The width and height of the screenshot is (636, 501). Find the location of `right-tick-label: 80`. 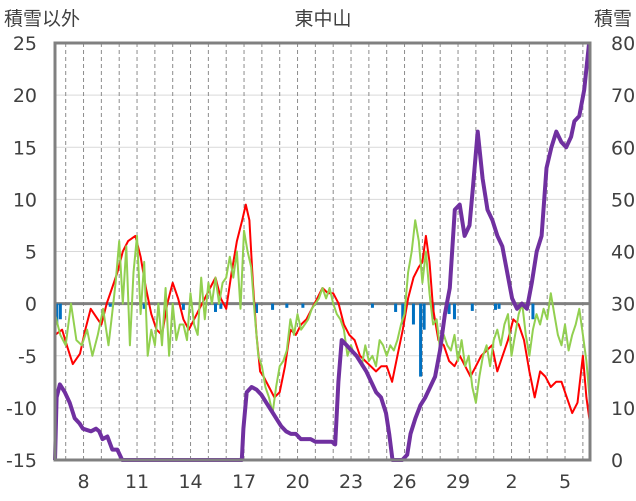

right-tick-label: 80 is located at coordinates (623, 44).